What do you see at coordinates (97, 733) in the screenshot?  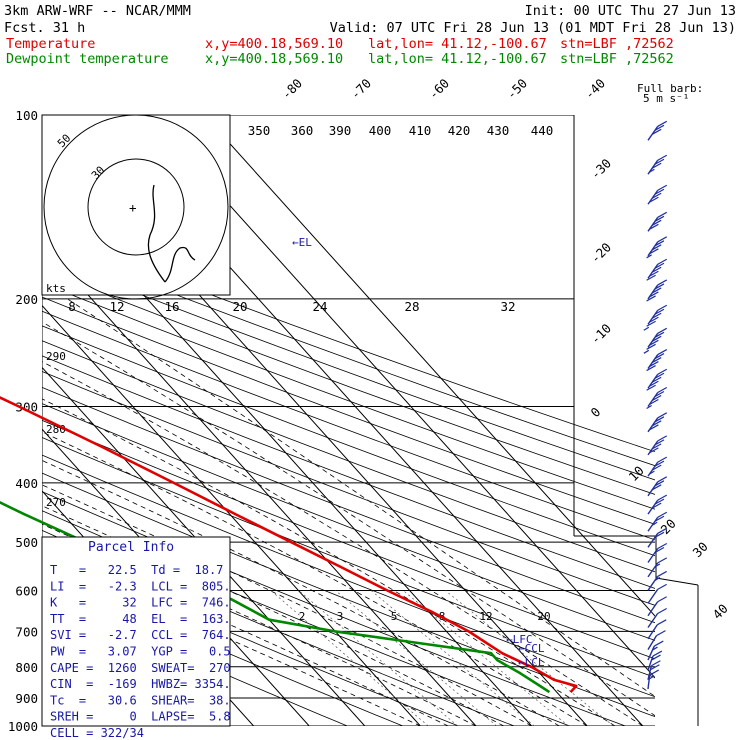 I see `parcel-info-row: CELL = 322/34` at bounding box center [97, 733].